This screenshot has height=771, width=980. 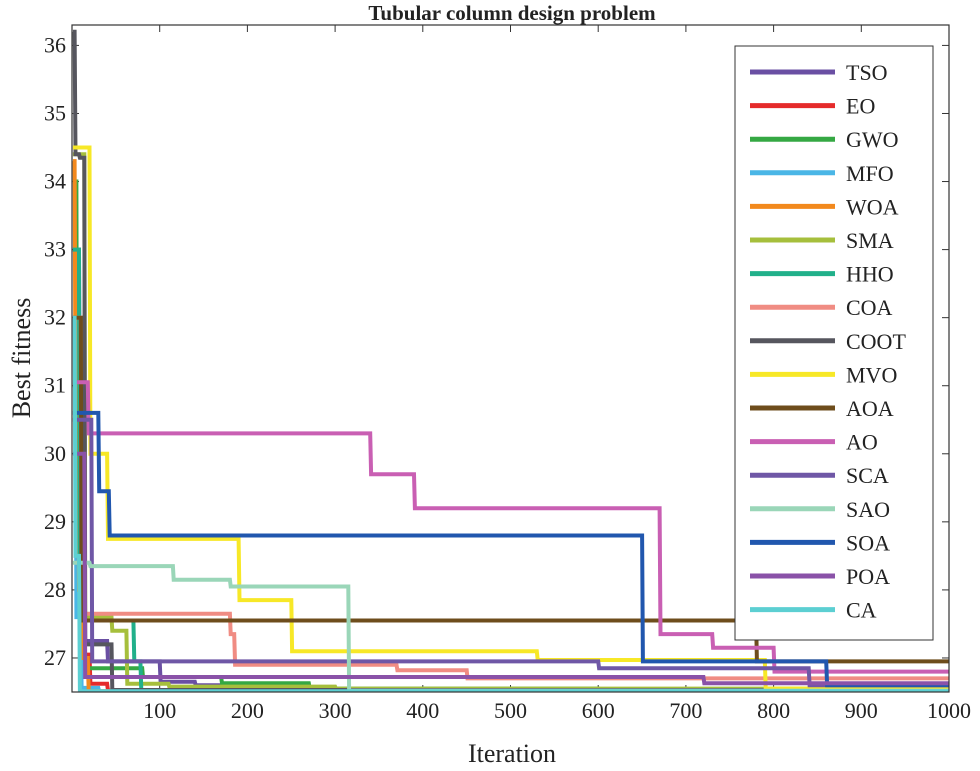 I want to click on x-tick-label: 800, so click(x=773, y=710).